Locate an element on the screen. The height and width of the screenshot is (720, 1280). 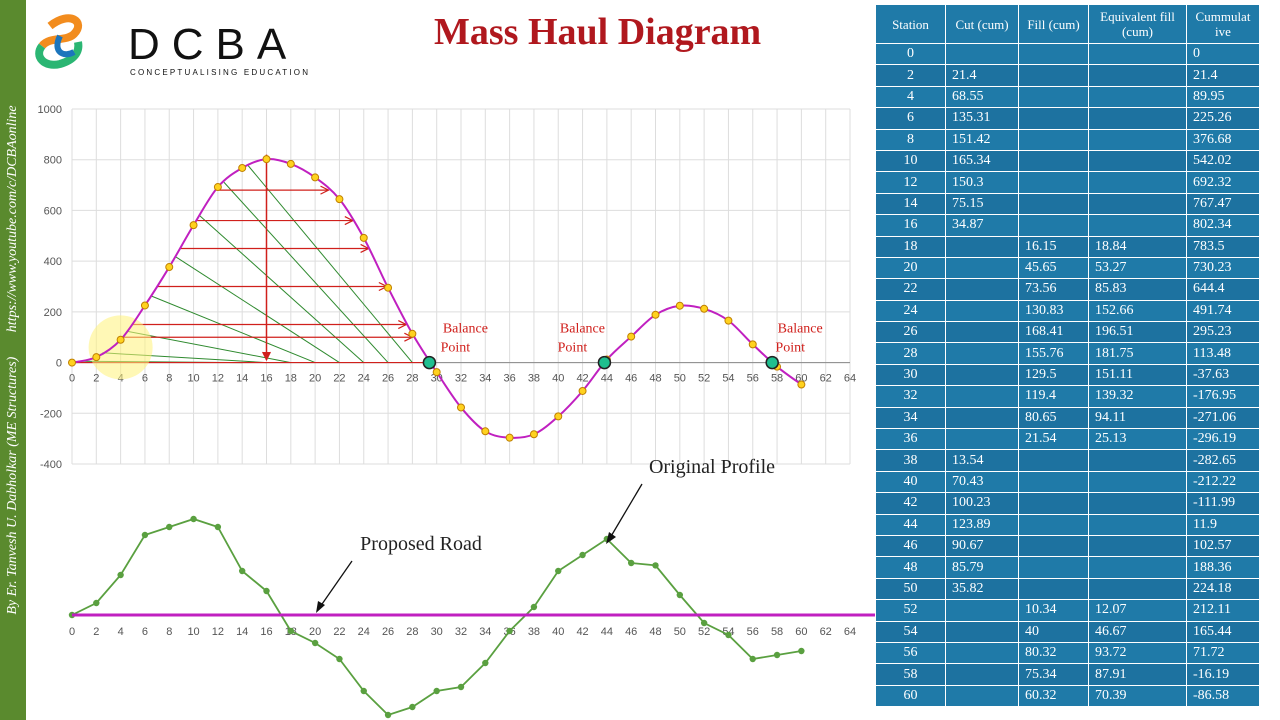
table-cell: 50 is located at coordinates (910, 589).